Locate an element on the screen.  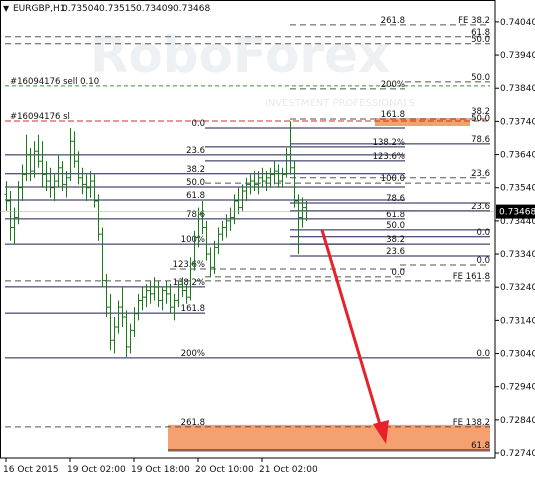
x-tick-label: 21 Oct 02:00 is located at coordinates (288, 470).